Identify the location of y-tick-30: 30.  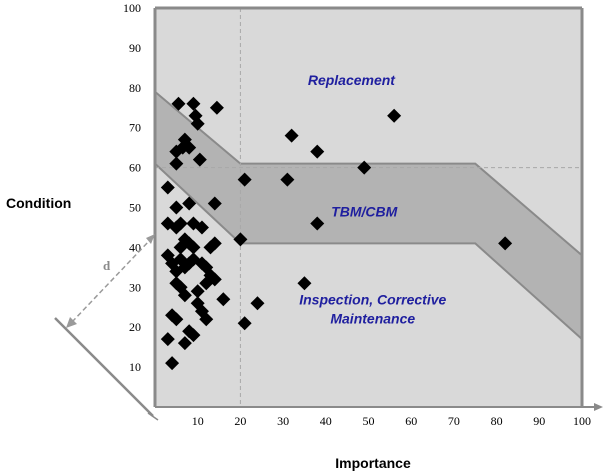
(135, 287).